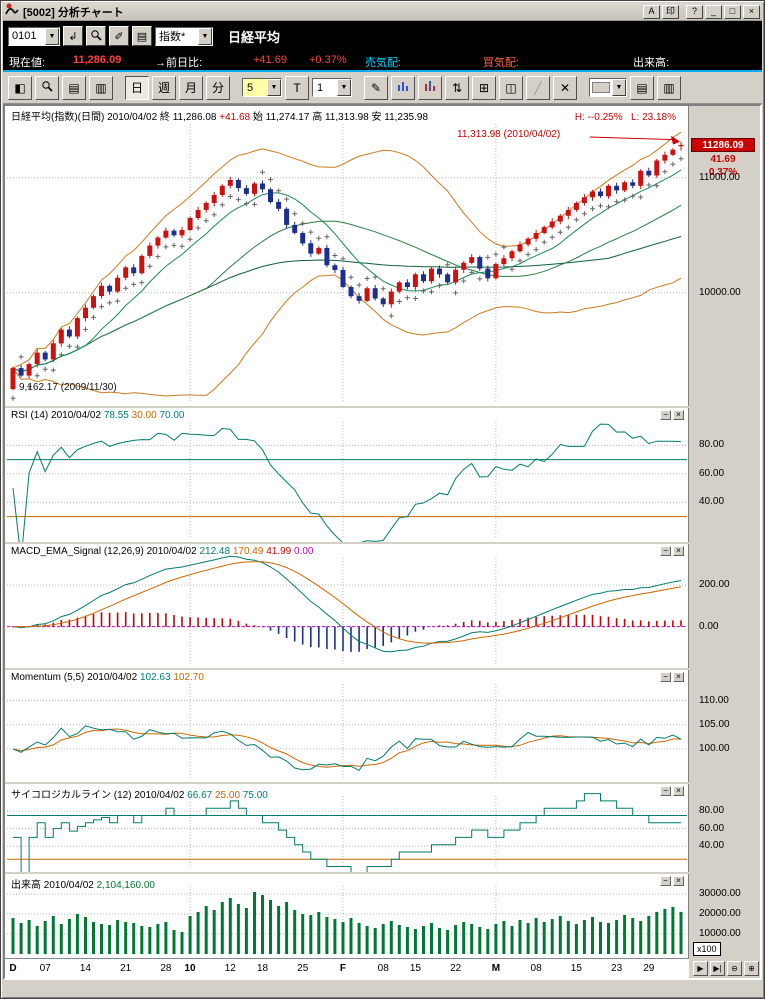 This screenshot has width=765, height=999. What do you see at coordinates (651, 63) in the screenshot?
I see `volume-caption: 出来高:` at bounding box center [651, 63].